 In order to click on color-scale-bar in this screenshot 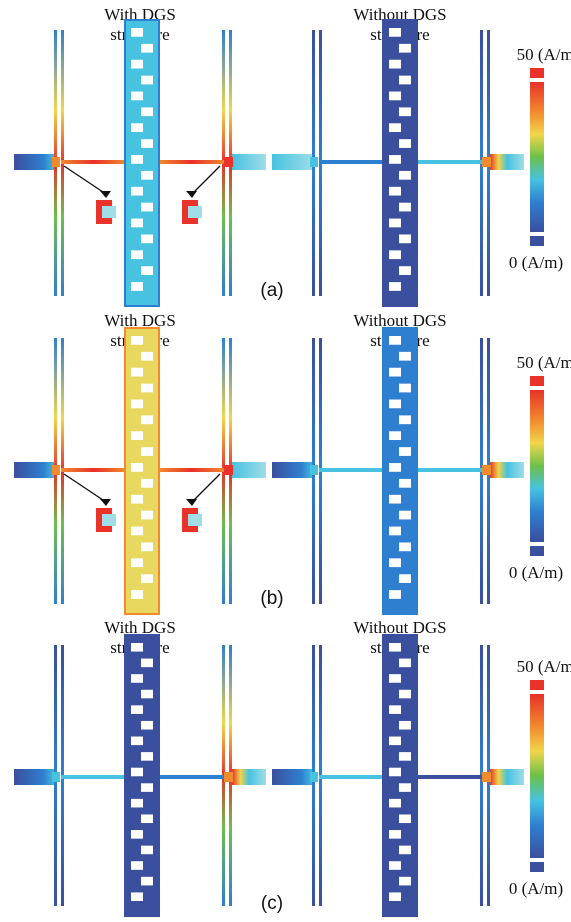, I will do `click(537, 466)`.